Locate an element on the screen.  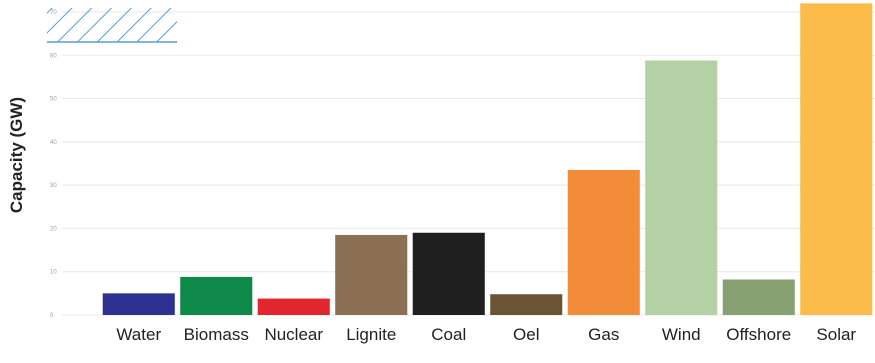
y-axis-label: Capacity (GW) is located at coordinates (16, 155).